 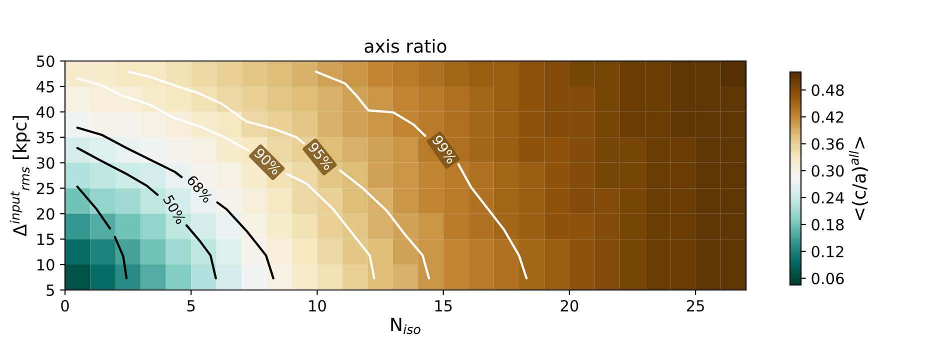 I want to click on chart-title: axis ratio, so click(x=405, y=45).